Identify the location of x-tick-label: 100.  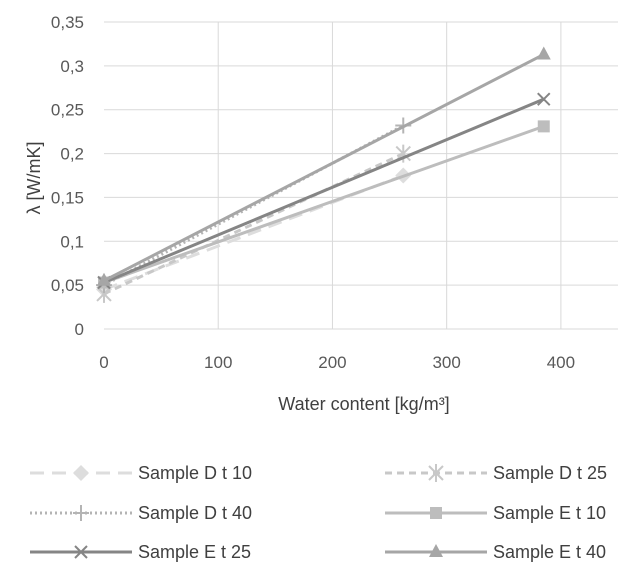
(218, 362).